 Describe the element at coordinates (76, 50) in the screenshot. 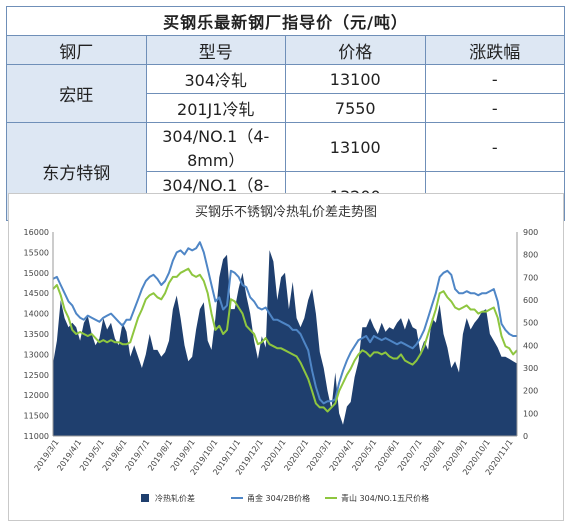

I see `header-mill: 钢厂` at that location.